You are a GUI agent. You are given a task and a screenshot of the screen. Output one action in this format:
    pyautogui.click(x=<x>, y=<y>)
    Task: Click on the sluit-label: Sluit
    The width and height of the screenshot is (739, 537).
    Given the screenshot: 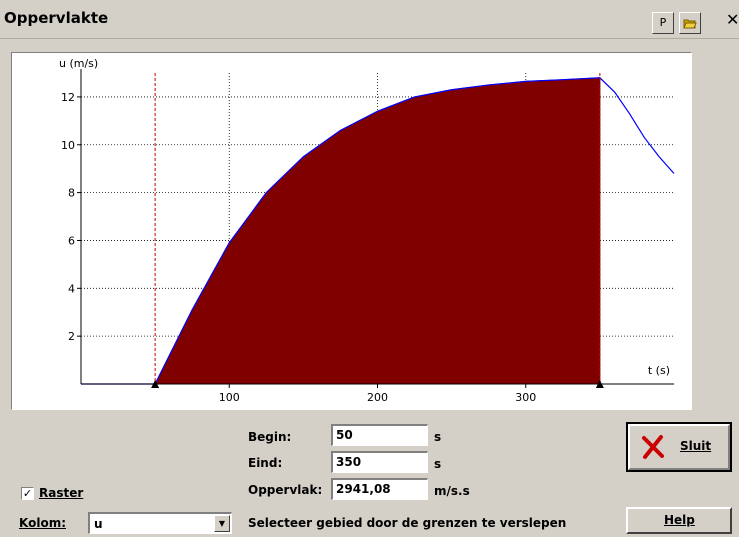 What is the action you would take?
    pyautogui.click(x=696, y=446)
    